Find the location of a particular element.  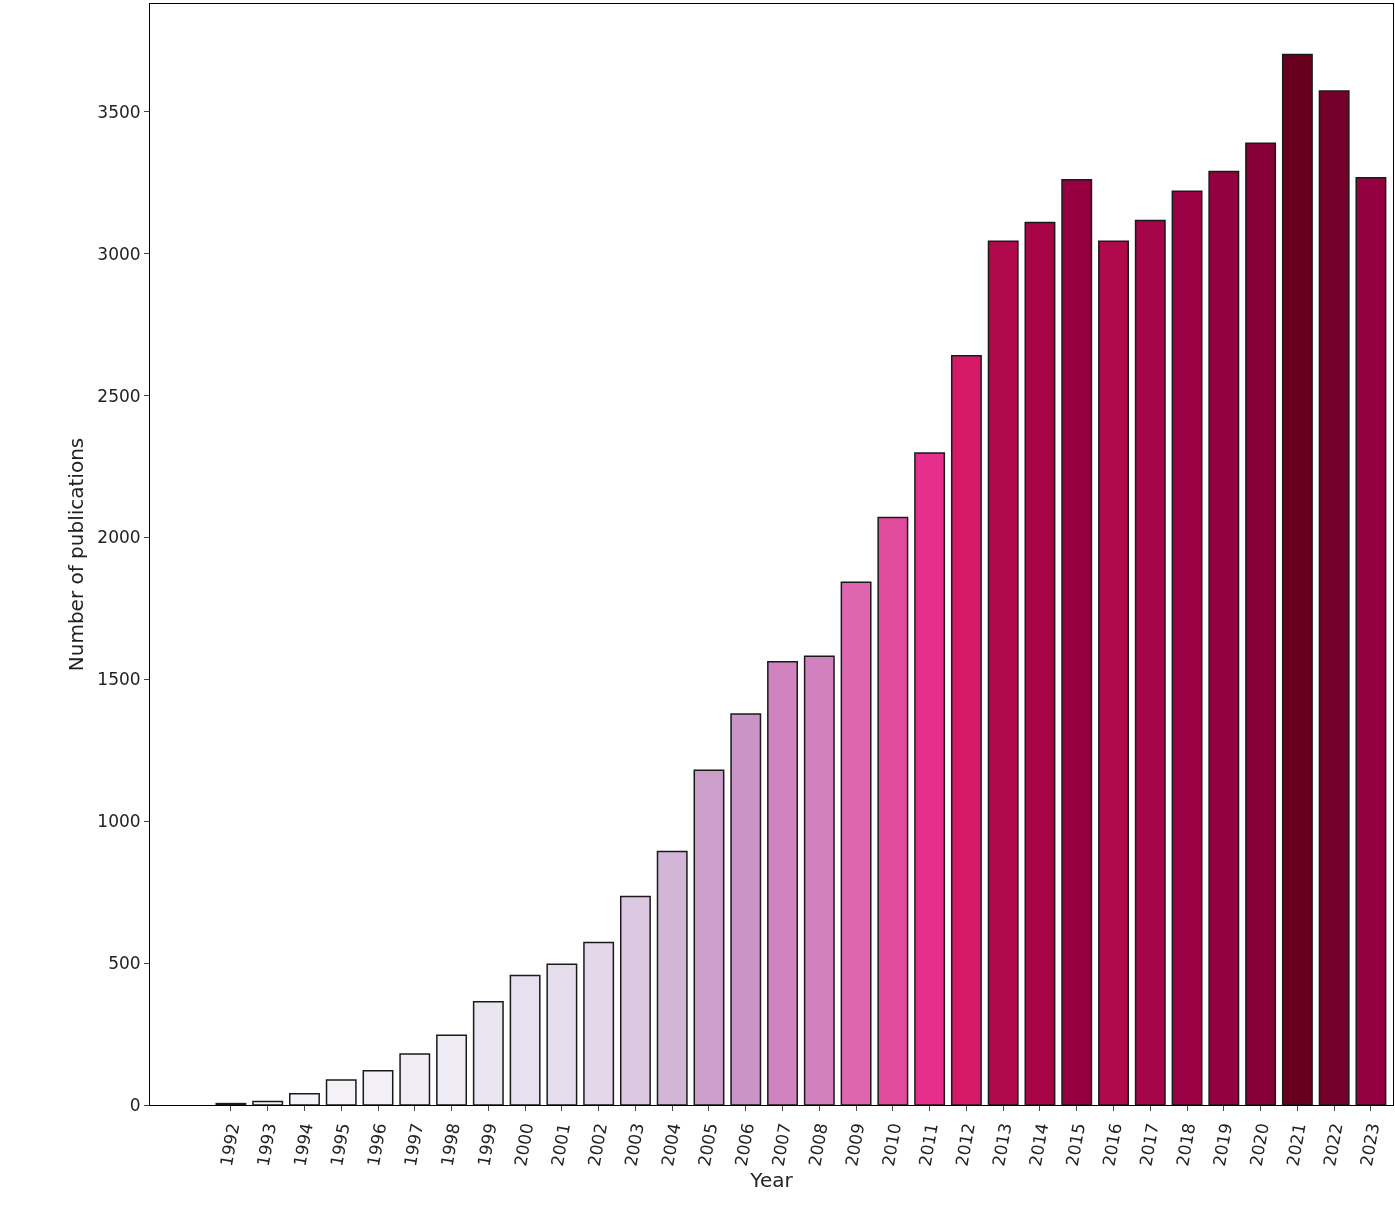

x-tick-label: 2009 is located at coordinates (855, 1144).